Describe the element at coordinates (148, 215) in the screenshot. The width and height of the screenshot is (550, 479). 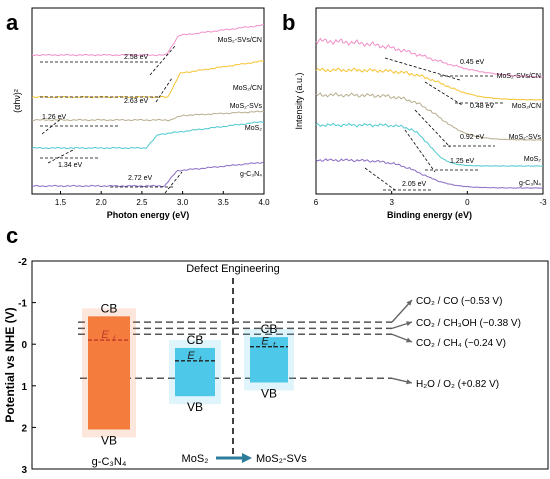
I see `x-axis-label-a: Photon energy (eV)` at that location.